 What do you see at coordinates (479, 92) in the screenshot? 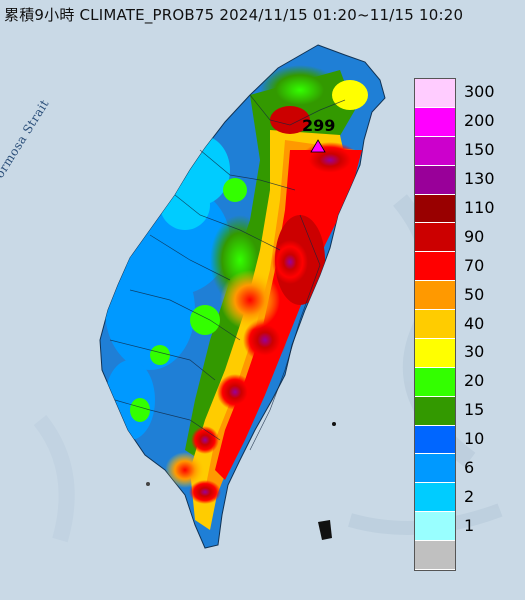
I see `legend-label: 300` at bounding box center [479, 92].